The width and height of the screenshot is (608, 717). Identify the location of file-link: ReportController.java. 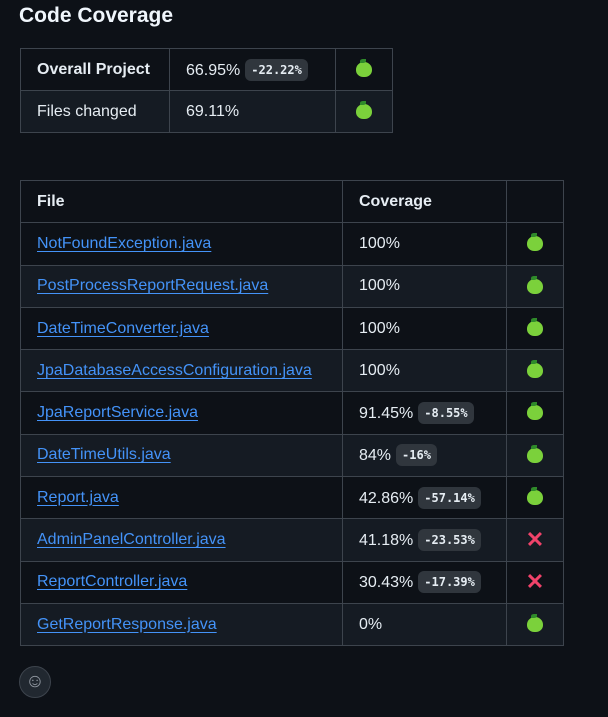
(112, 582).